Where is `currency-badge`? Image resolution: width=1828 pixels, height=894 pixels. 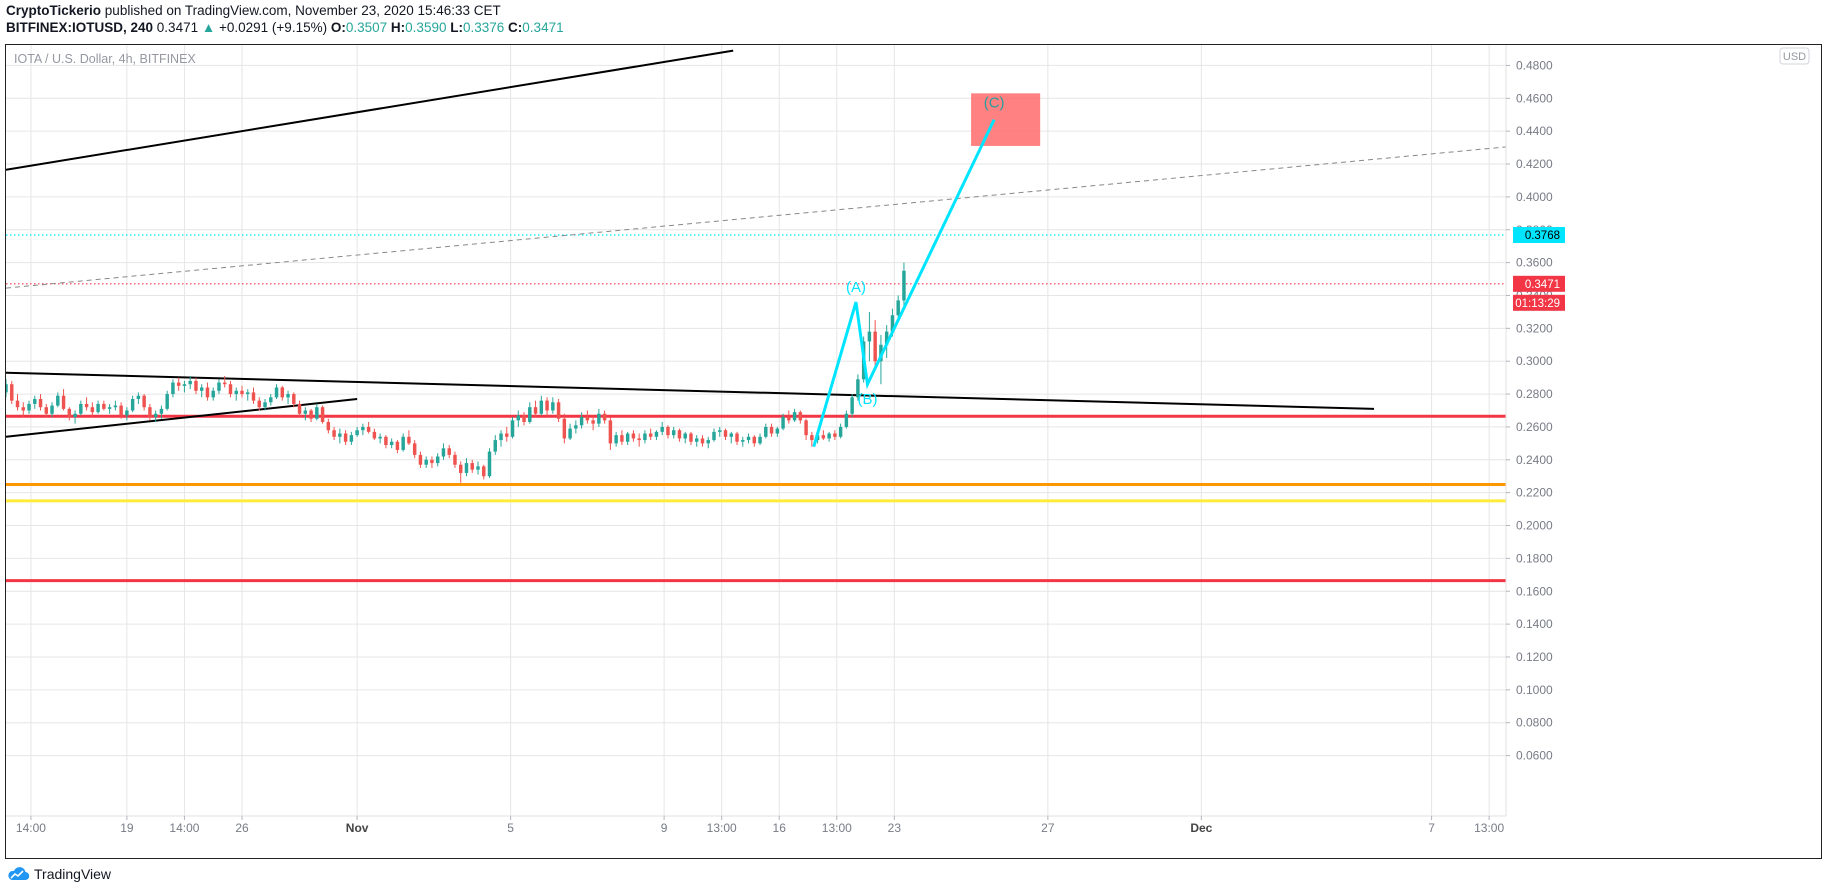
currency-badge is located at coordinates (1794, 56).